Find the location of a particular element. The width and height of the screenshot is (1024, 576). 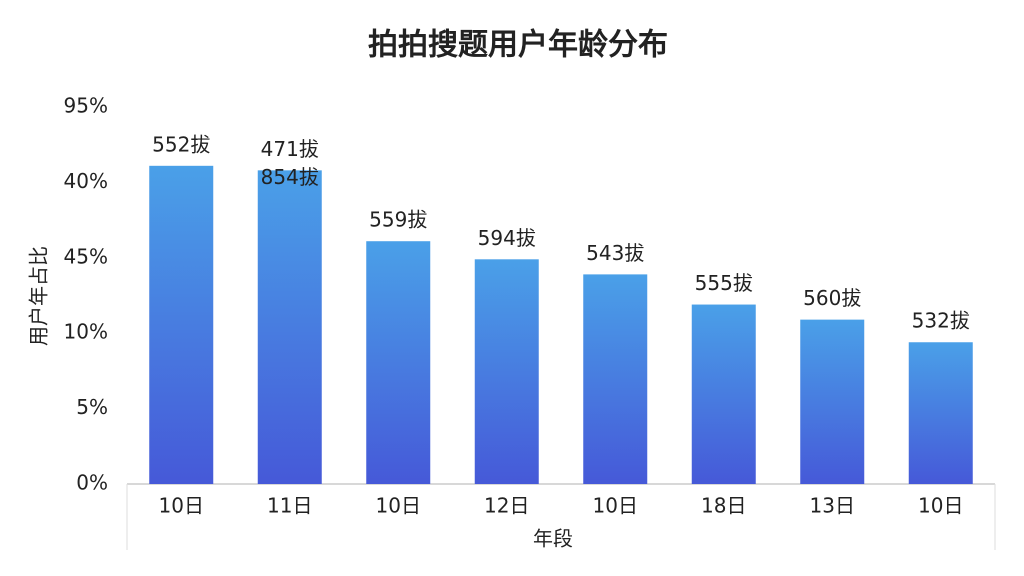

bar-label: 471拔 is located at coordinates (290, 149).